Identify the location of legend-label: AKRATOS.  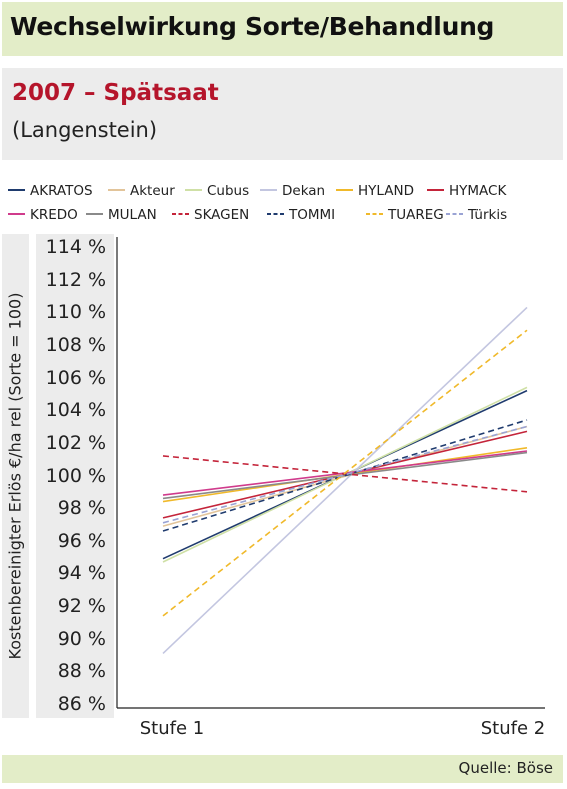
(61, 191).